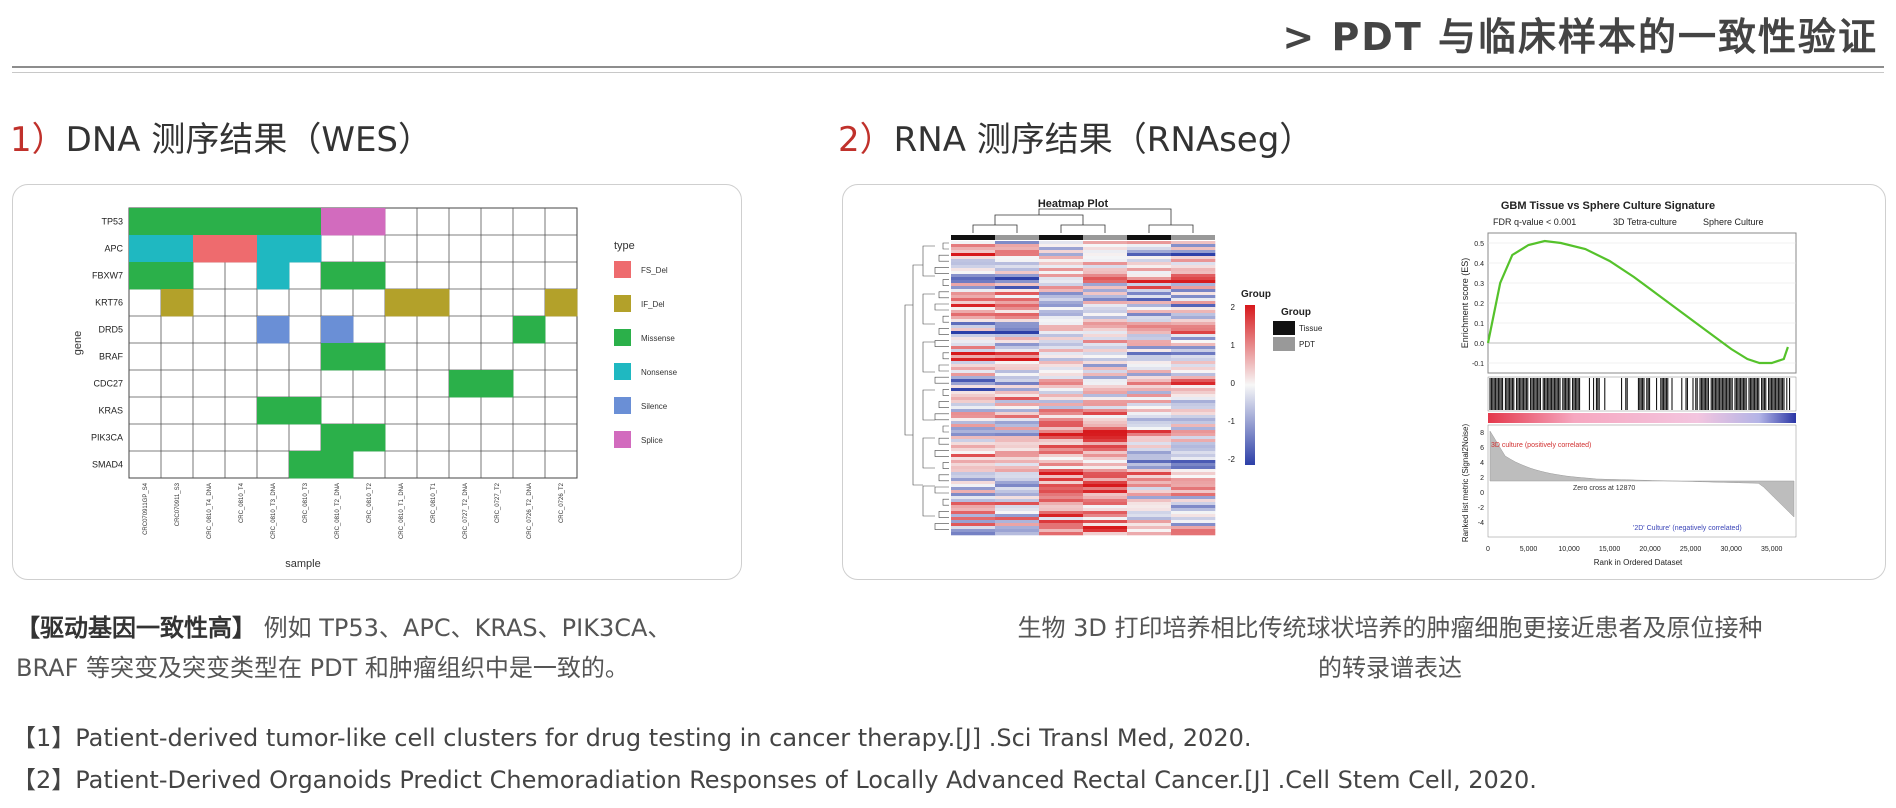 This screenshot has height=808, width=1896. What do you see at coordinates (530, 511) in the screenshot?
I see `wes-sample-label: CRC_0726_T2_DNA` at bounding box center [530, 511].